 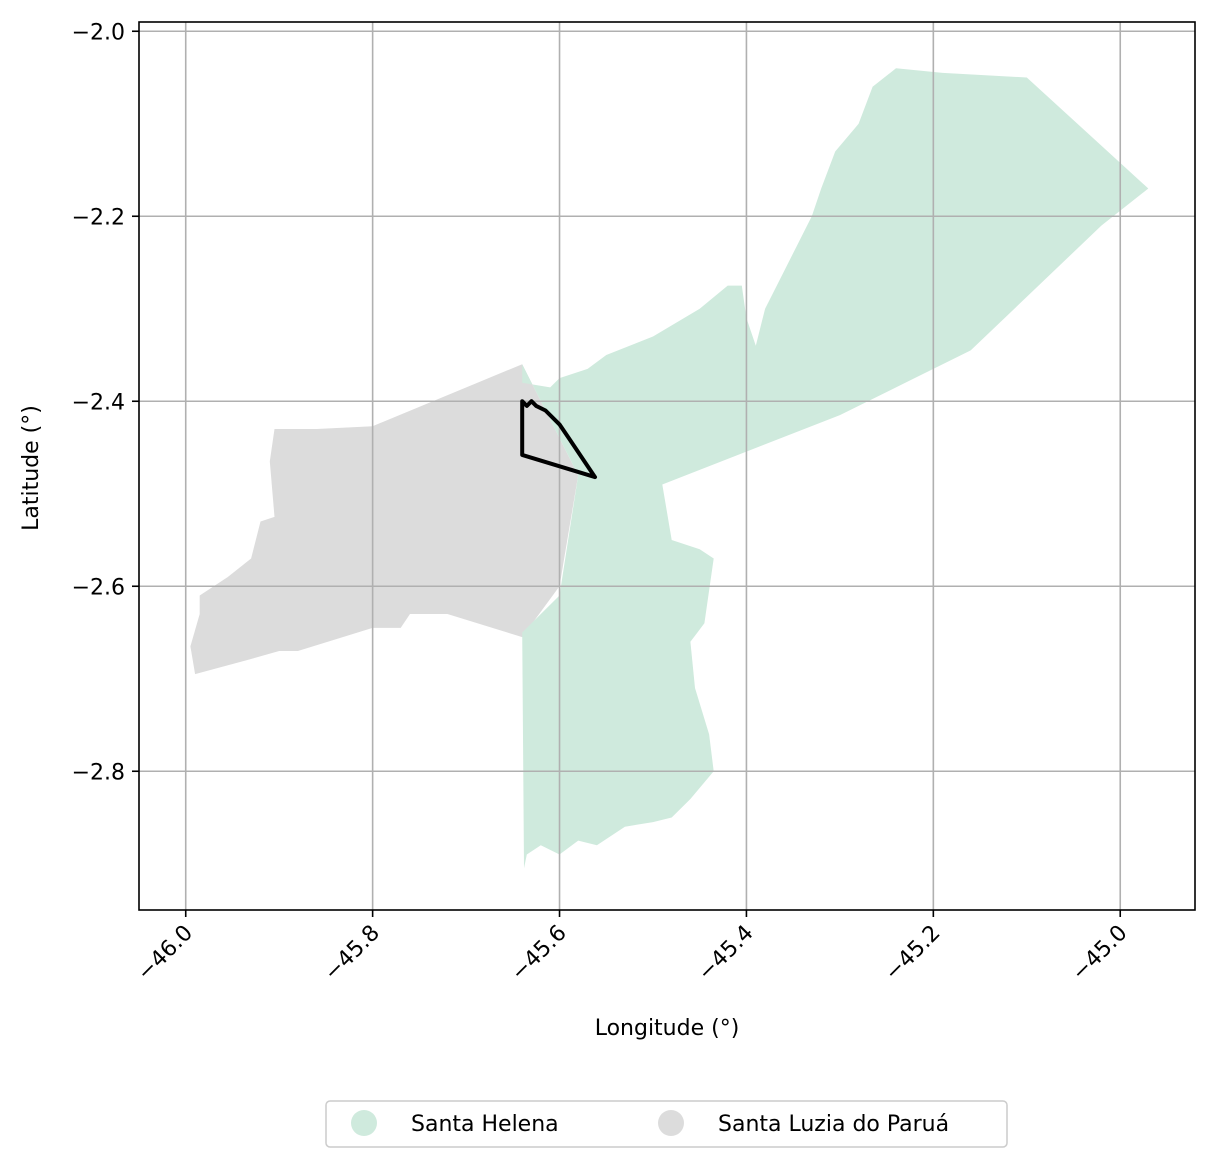 What do you see at coordinates (667, 1028) in the screenshot?
I see `x-axis-label: Longitude (°)` at bounding box center [667, 1028].